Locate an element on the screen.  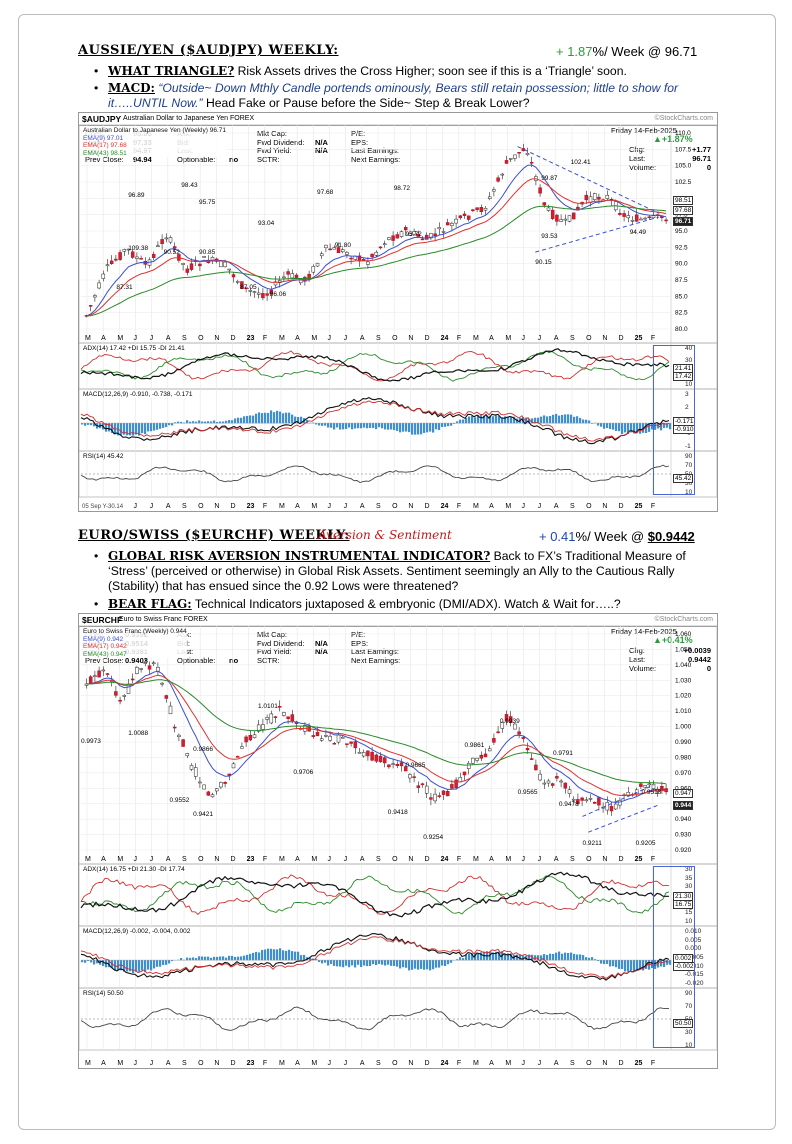
month-label: 25 is located at coordinates (639, 338).